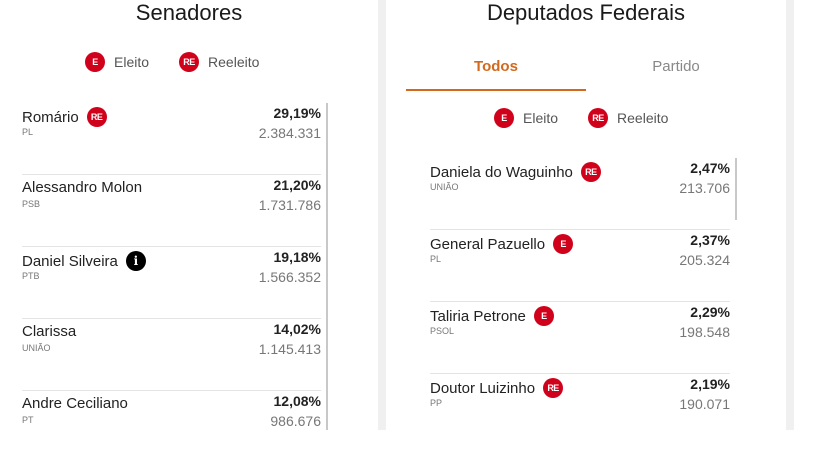 This screenshot has height=460, width=819. I want to click on candidate-row: Daniel Silveira i PTB 19,18% 1.566.352, so click(171, 283).